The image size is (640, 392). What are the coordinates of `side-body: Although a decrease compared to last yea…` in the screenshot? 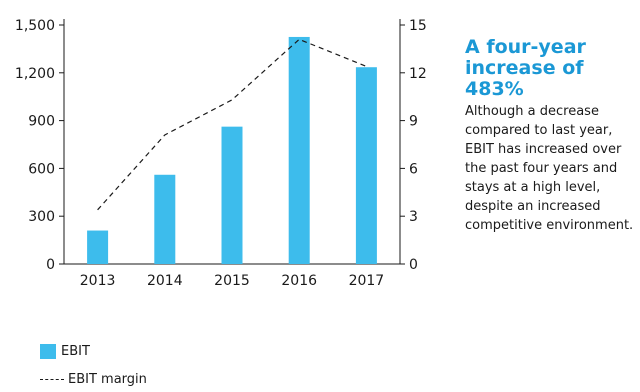 It's located at (549, 168).